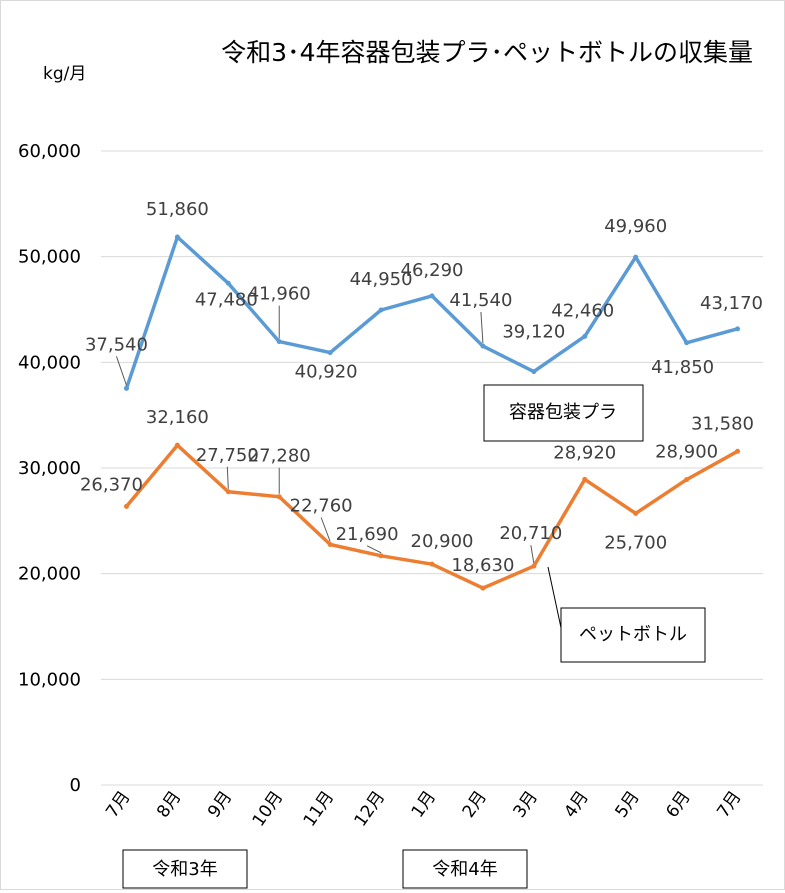 This screenshot has width=785, height=893. Describe the element at coordinates (475, 804) in the screenshot. I see `x-tick-label: 2月` at that location.